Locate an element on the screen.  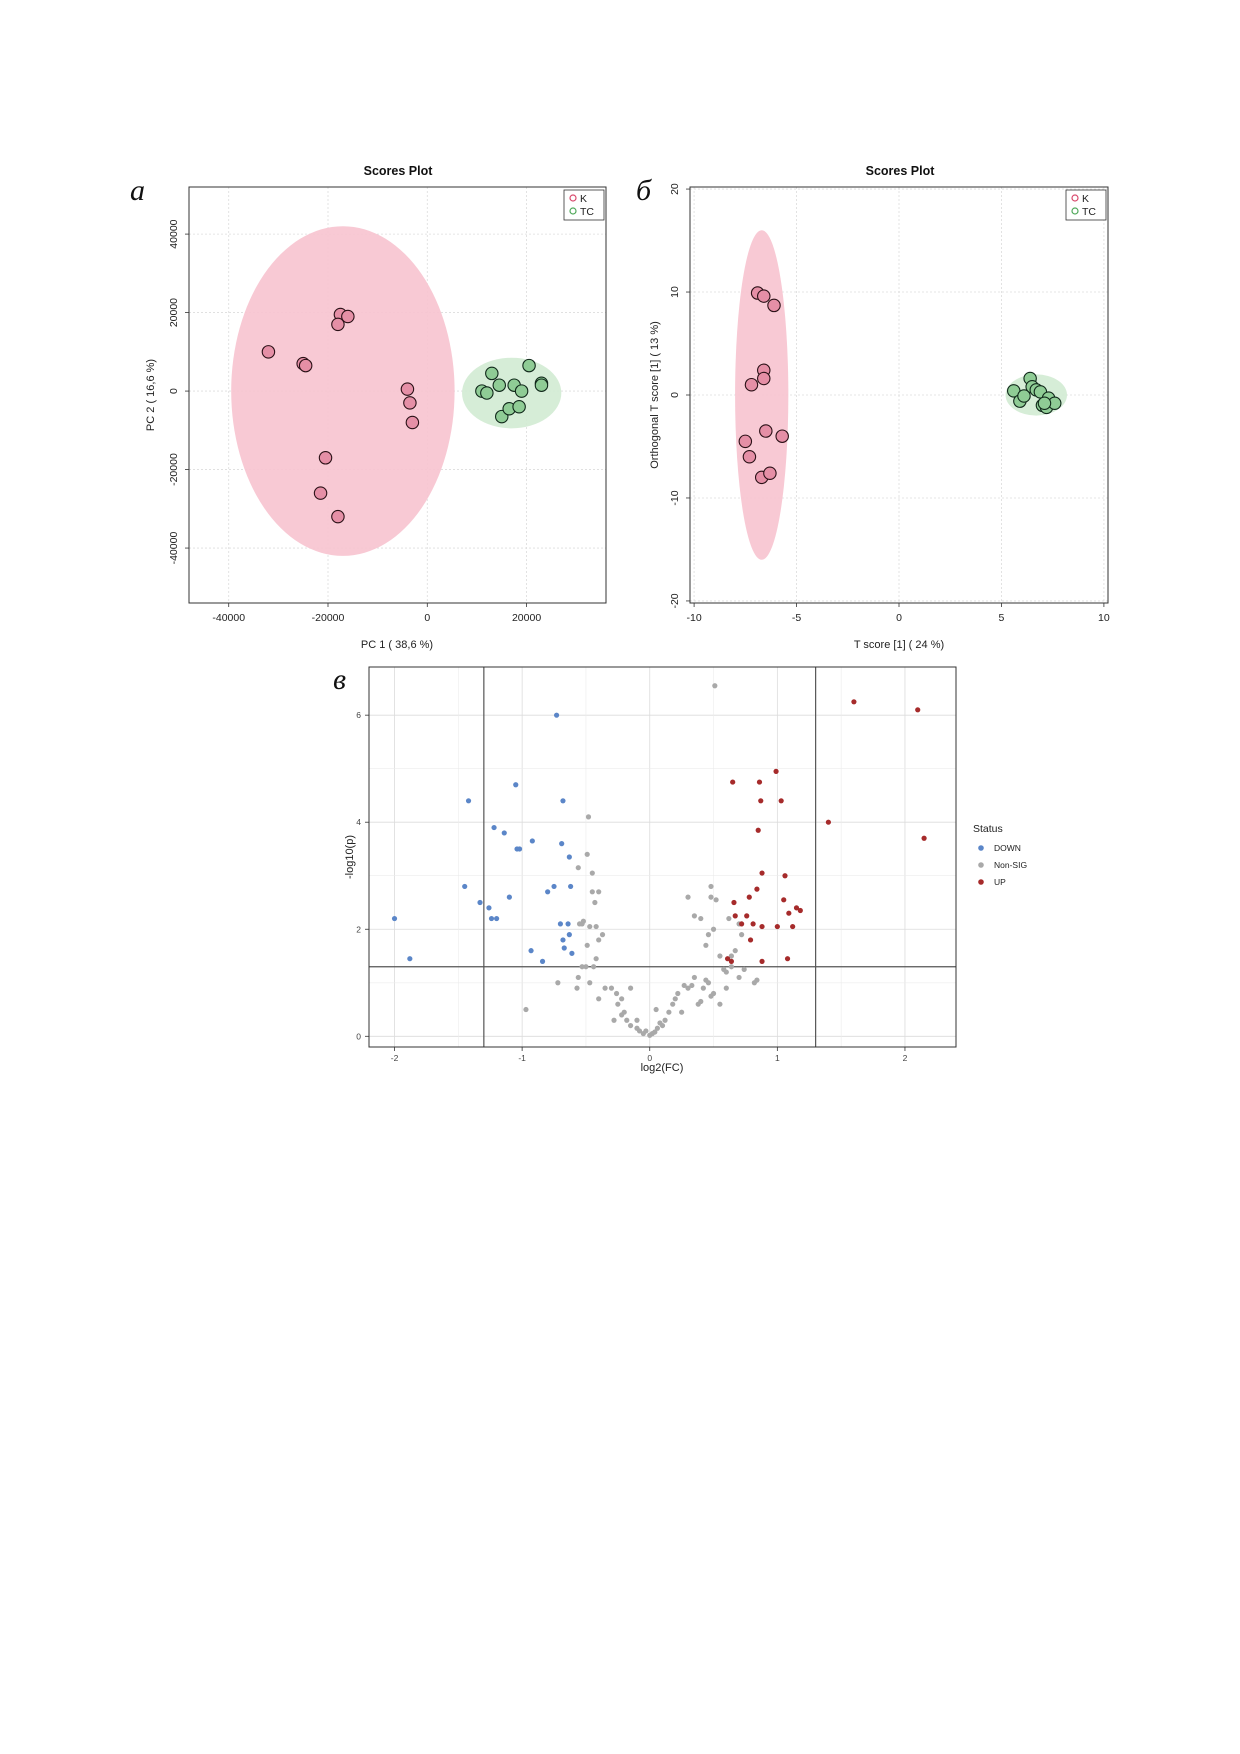
pca-legend-marker-k is located at coordinates (573, 198).